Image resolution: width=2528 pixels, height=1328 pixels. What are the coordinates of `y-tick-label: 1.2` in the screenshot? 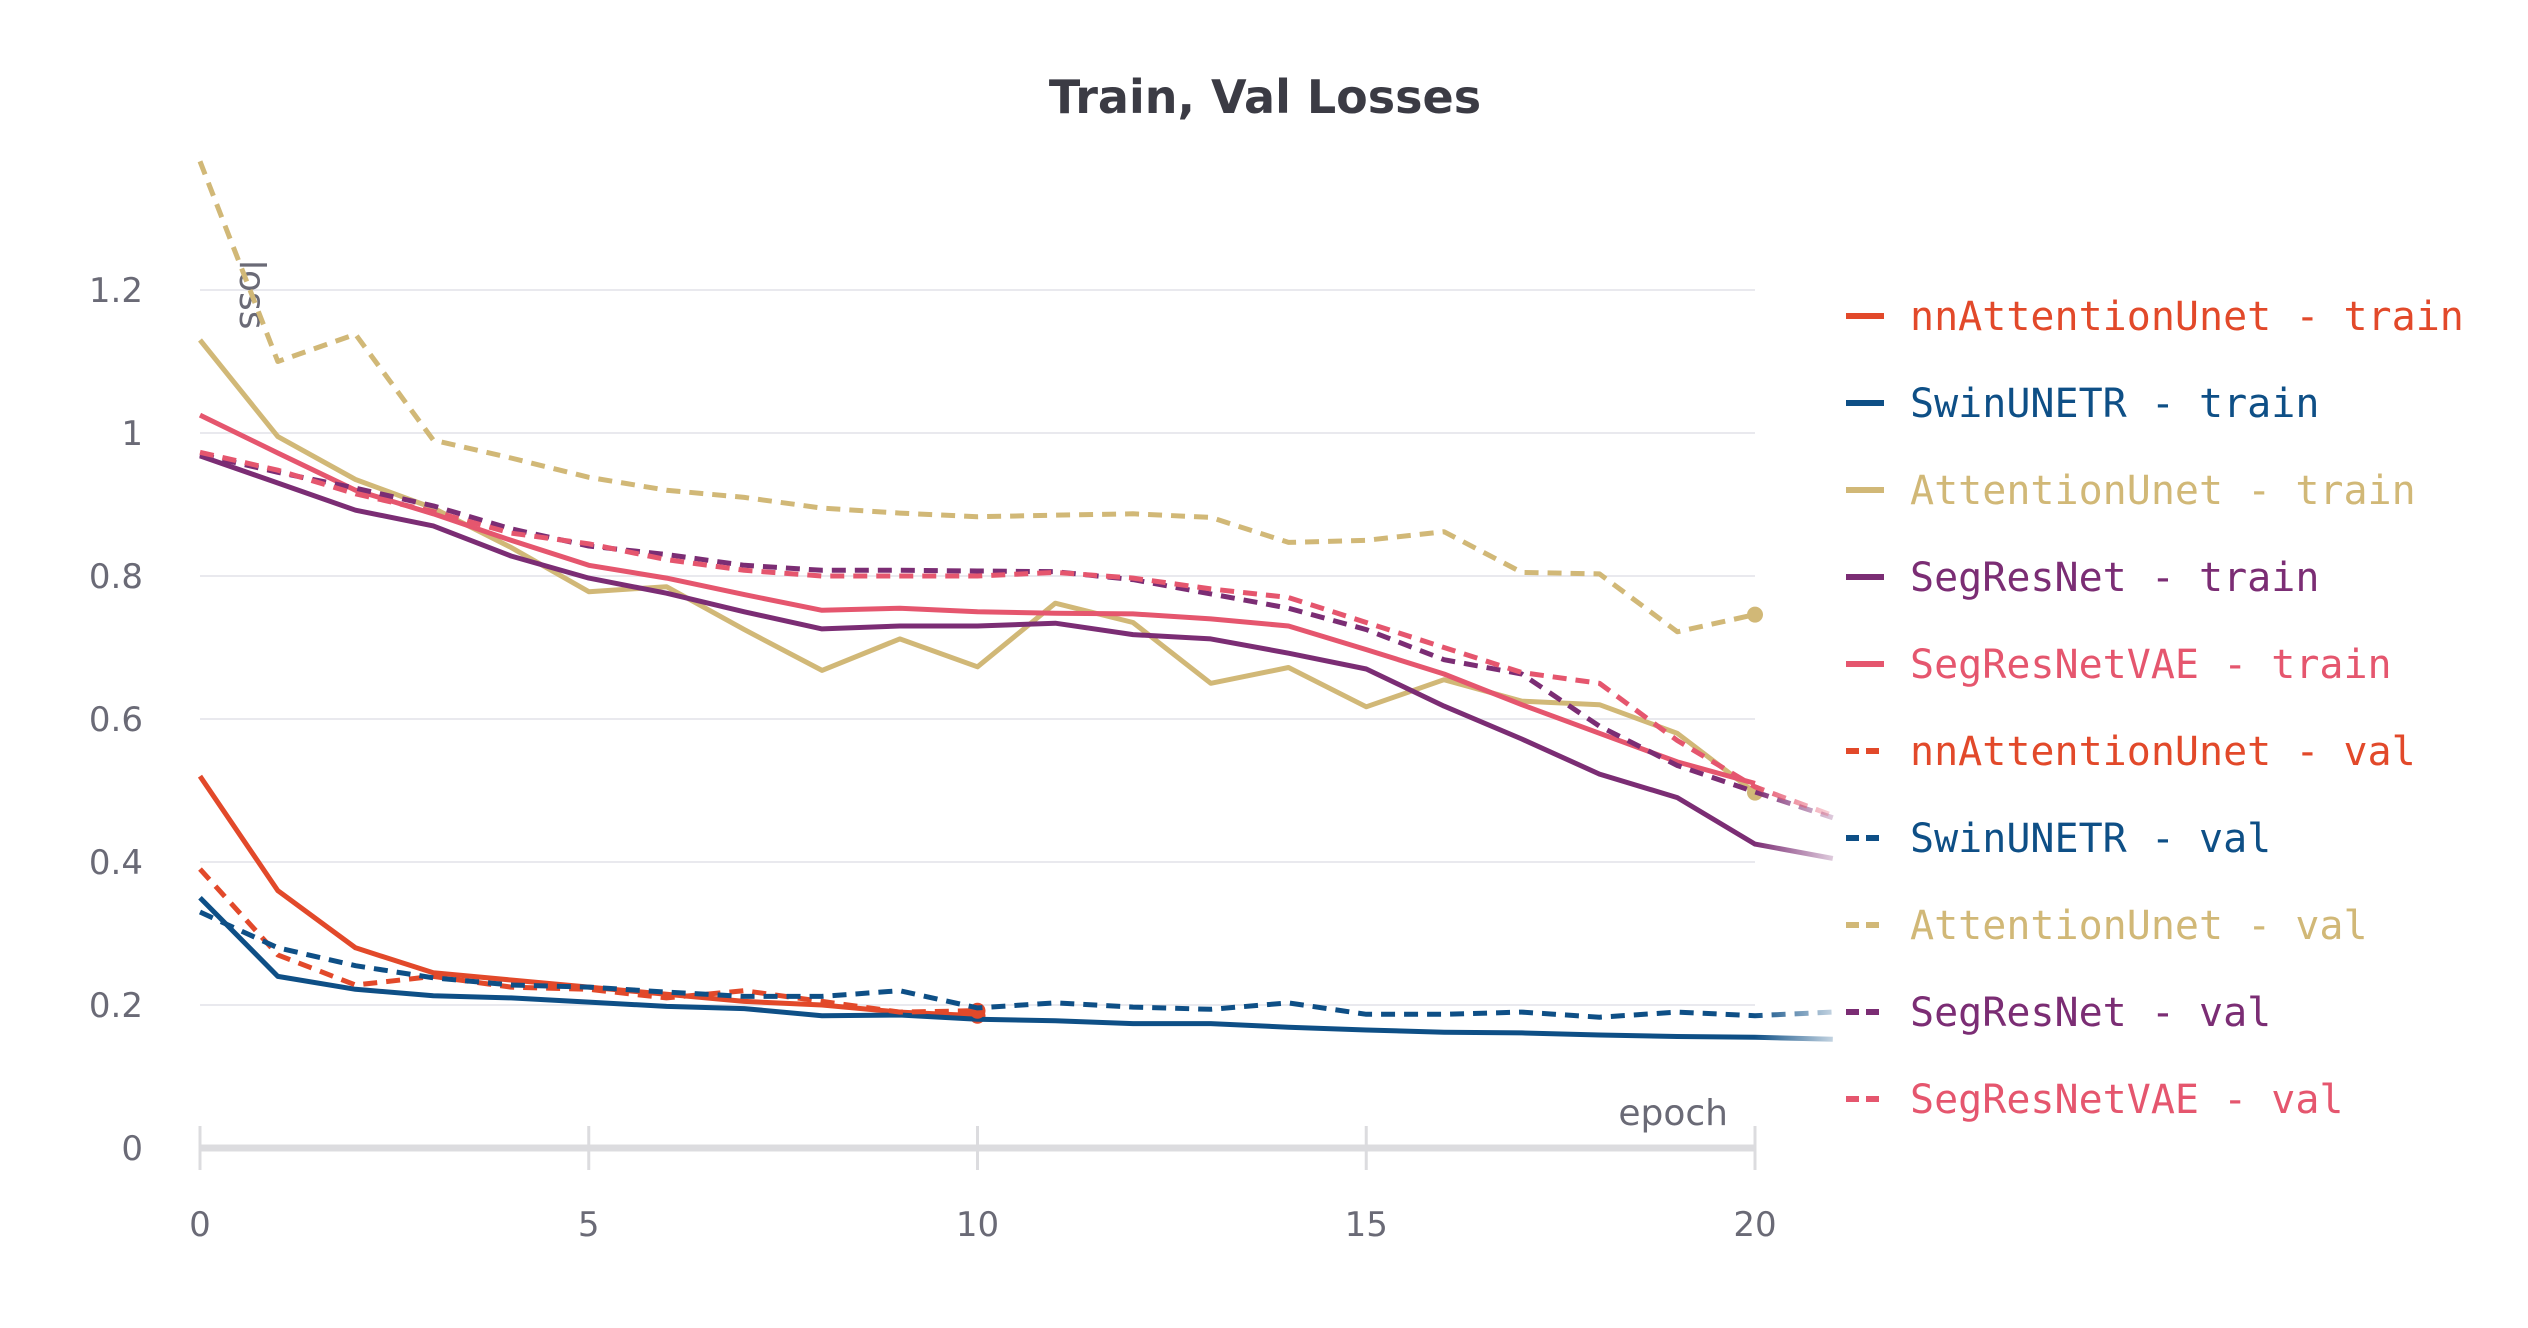 It's located at (116, 291).